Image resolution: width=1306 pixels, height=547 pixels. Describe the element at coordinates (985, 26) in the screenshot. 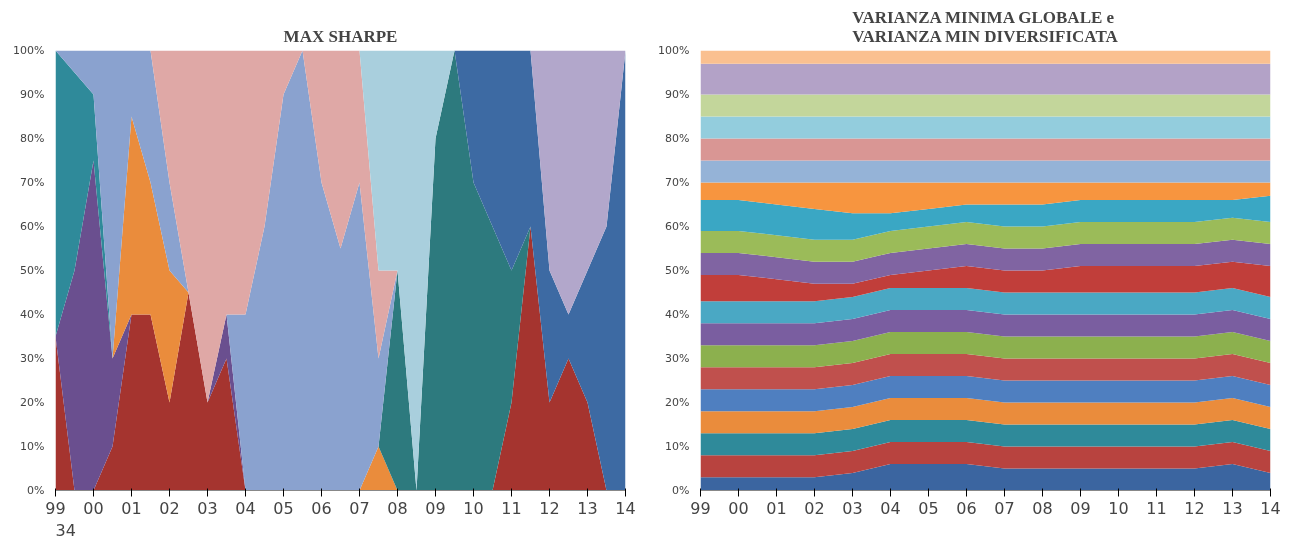

I see `chart-title: VARIANZA MINIMA GLOBALE e VARIANZA MIN DIVERSIFICATA` at that location.